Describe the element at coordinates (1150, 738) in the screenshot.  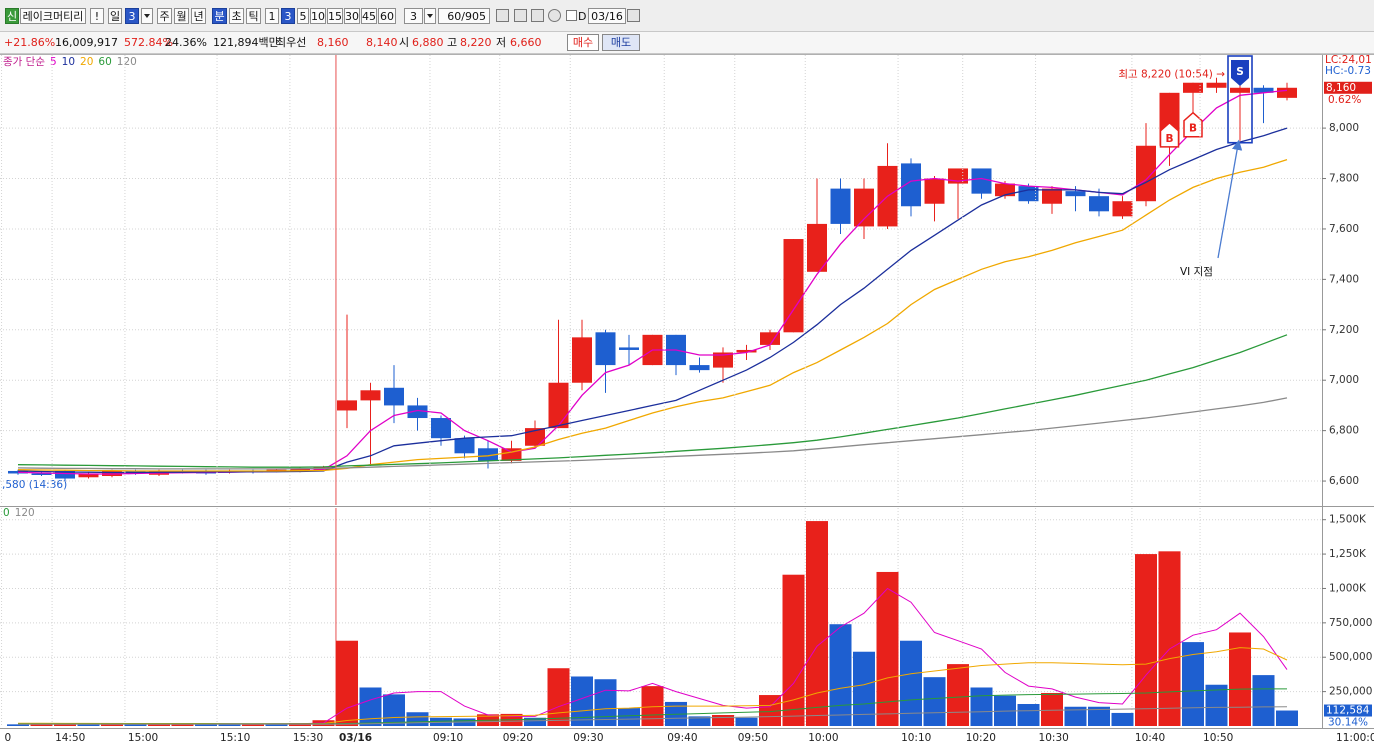
I see `x-tick-label: 10:40` at that location.